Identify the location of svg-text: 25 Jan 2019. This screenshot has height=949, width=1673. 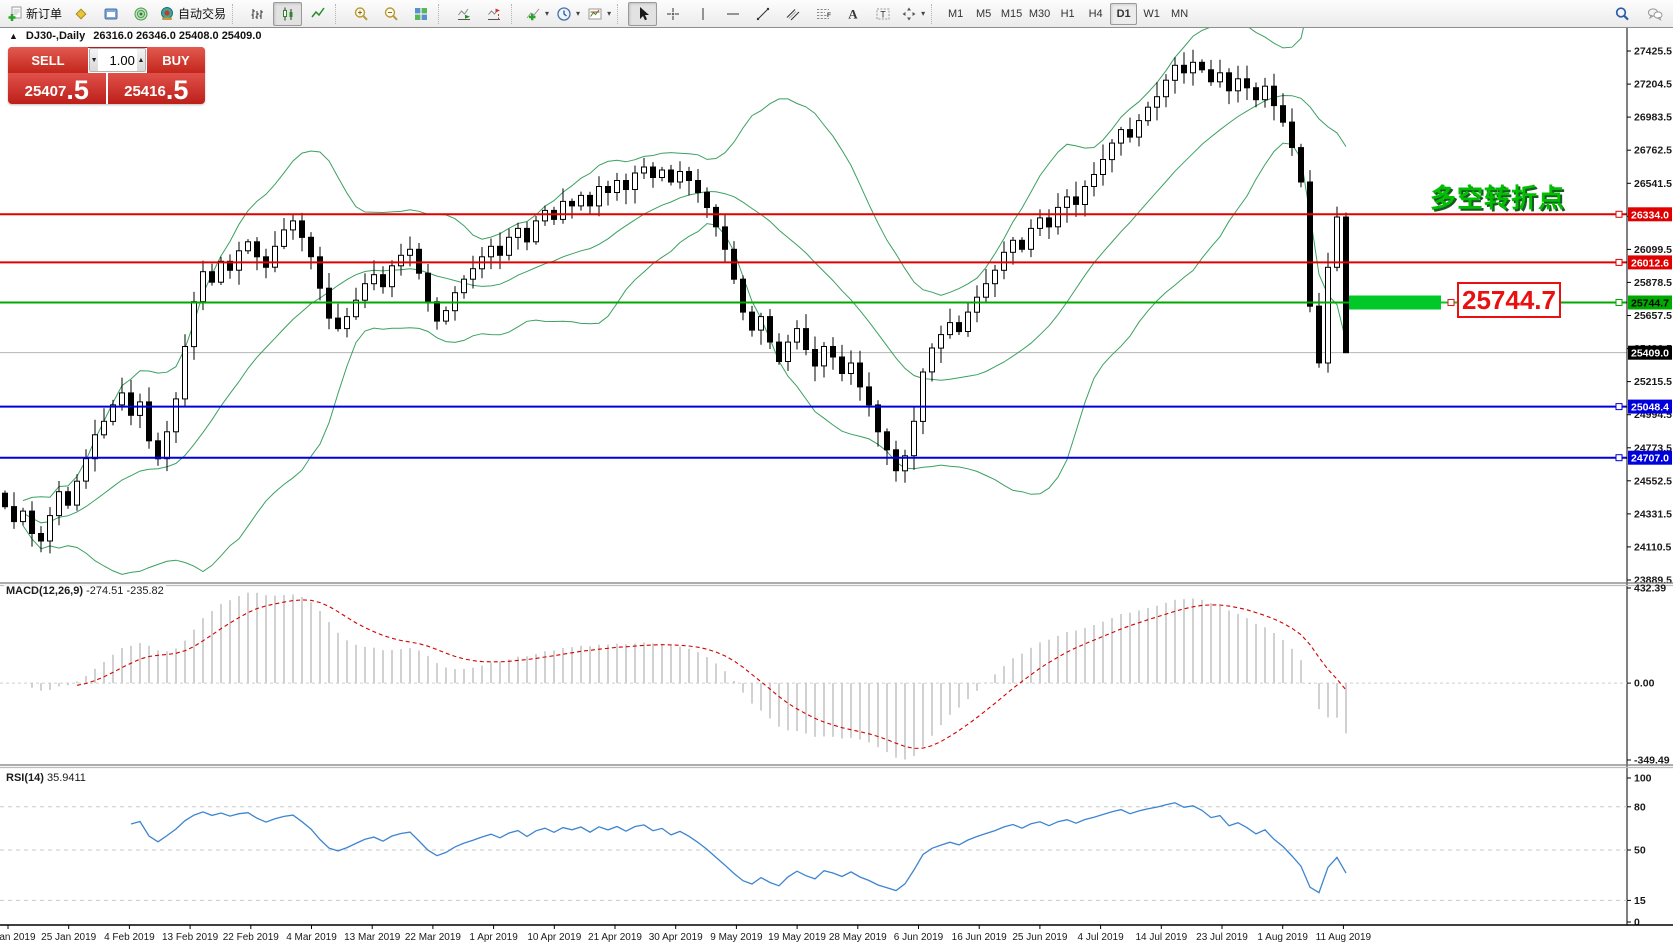
(68, 937).